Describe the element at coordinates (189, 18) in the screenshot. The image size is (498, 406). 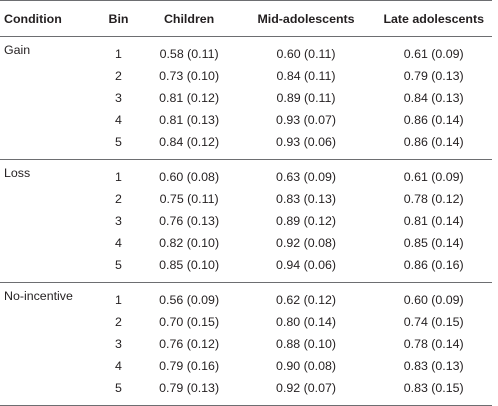
I see `header-children: Children` at that location.